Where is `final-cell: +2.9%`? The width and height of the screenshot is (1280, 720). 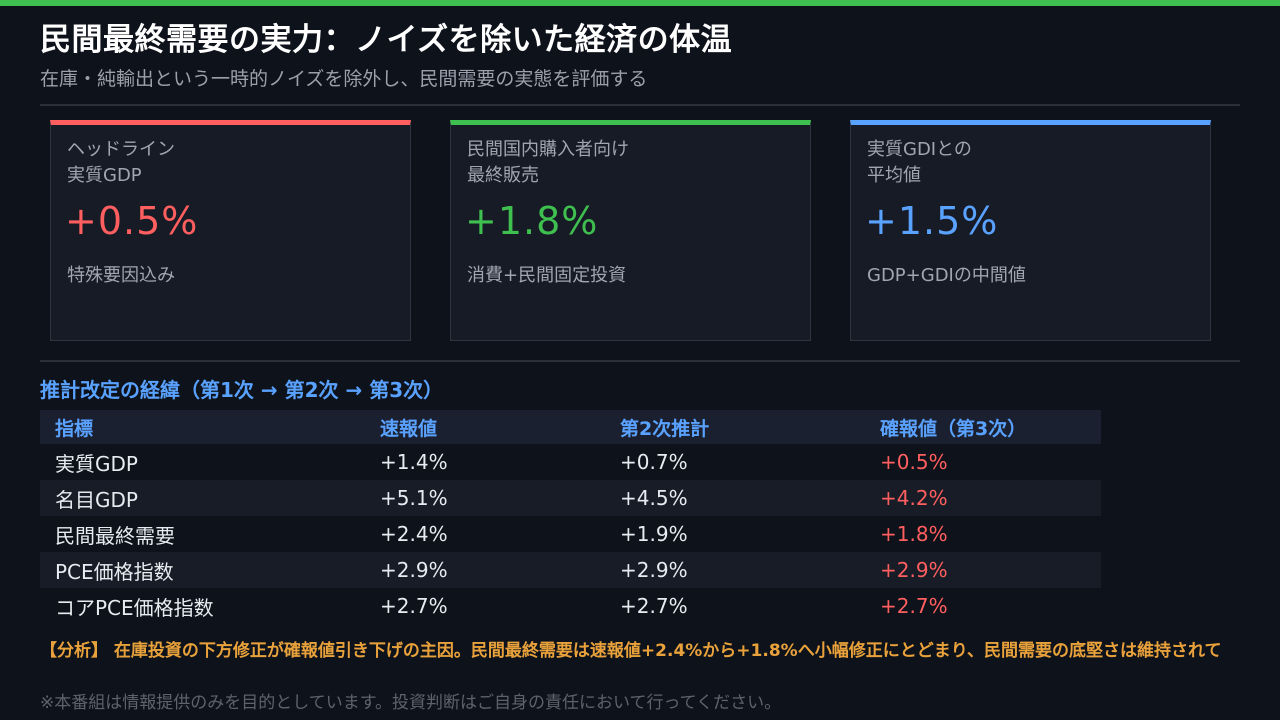 final-cell: +2.9% is located at coordinates (914, 570).